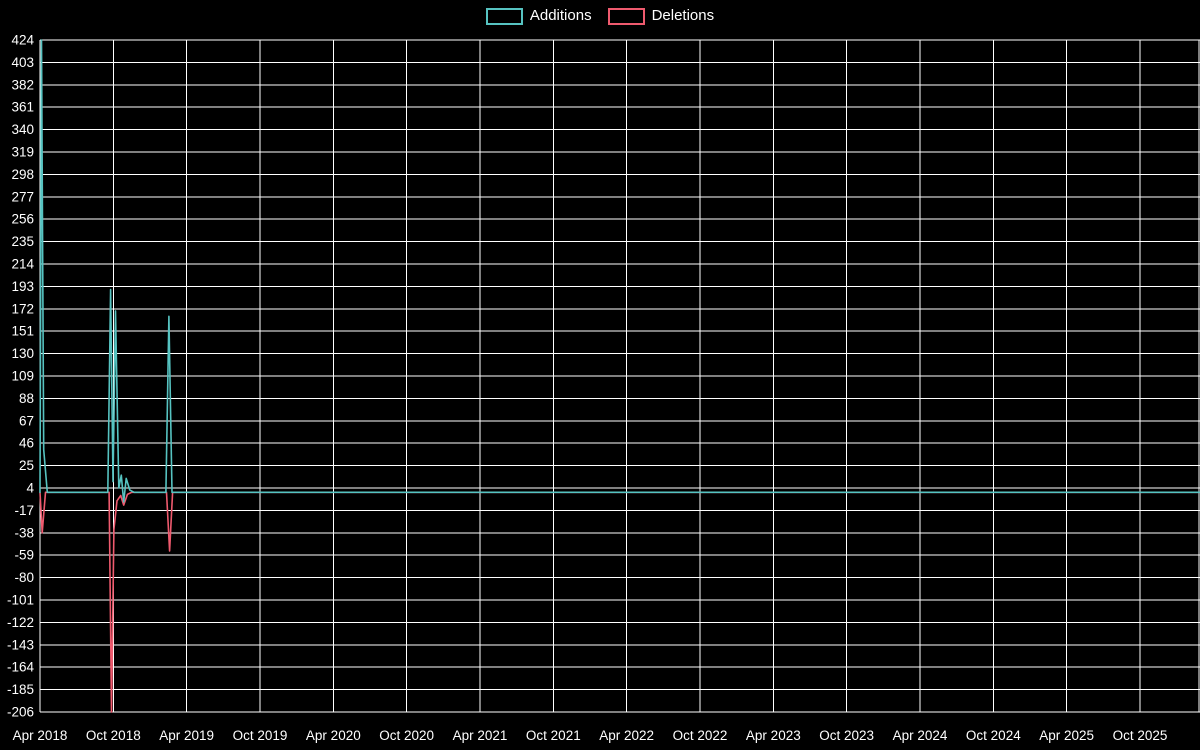 This screenshot has width=1200, height=750. What do you see at coordinates (21, 667) in the screenshot?
I see `y-tick-label: -164` at bounding box center [21, 667].